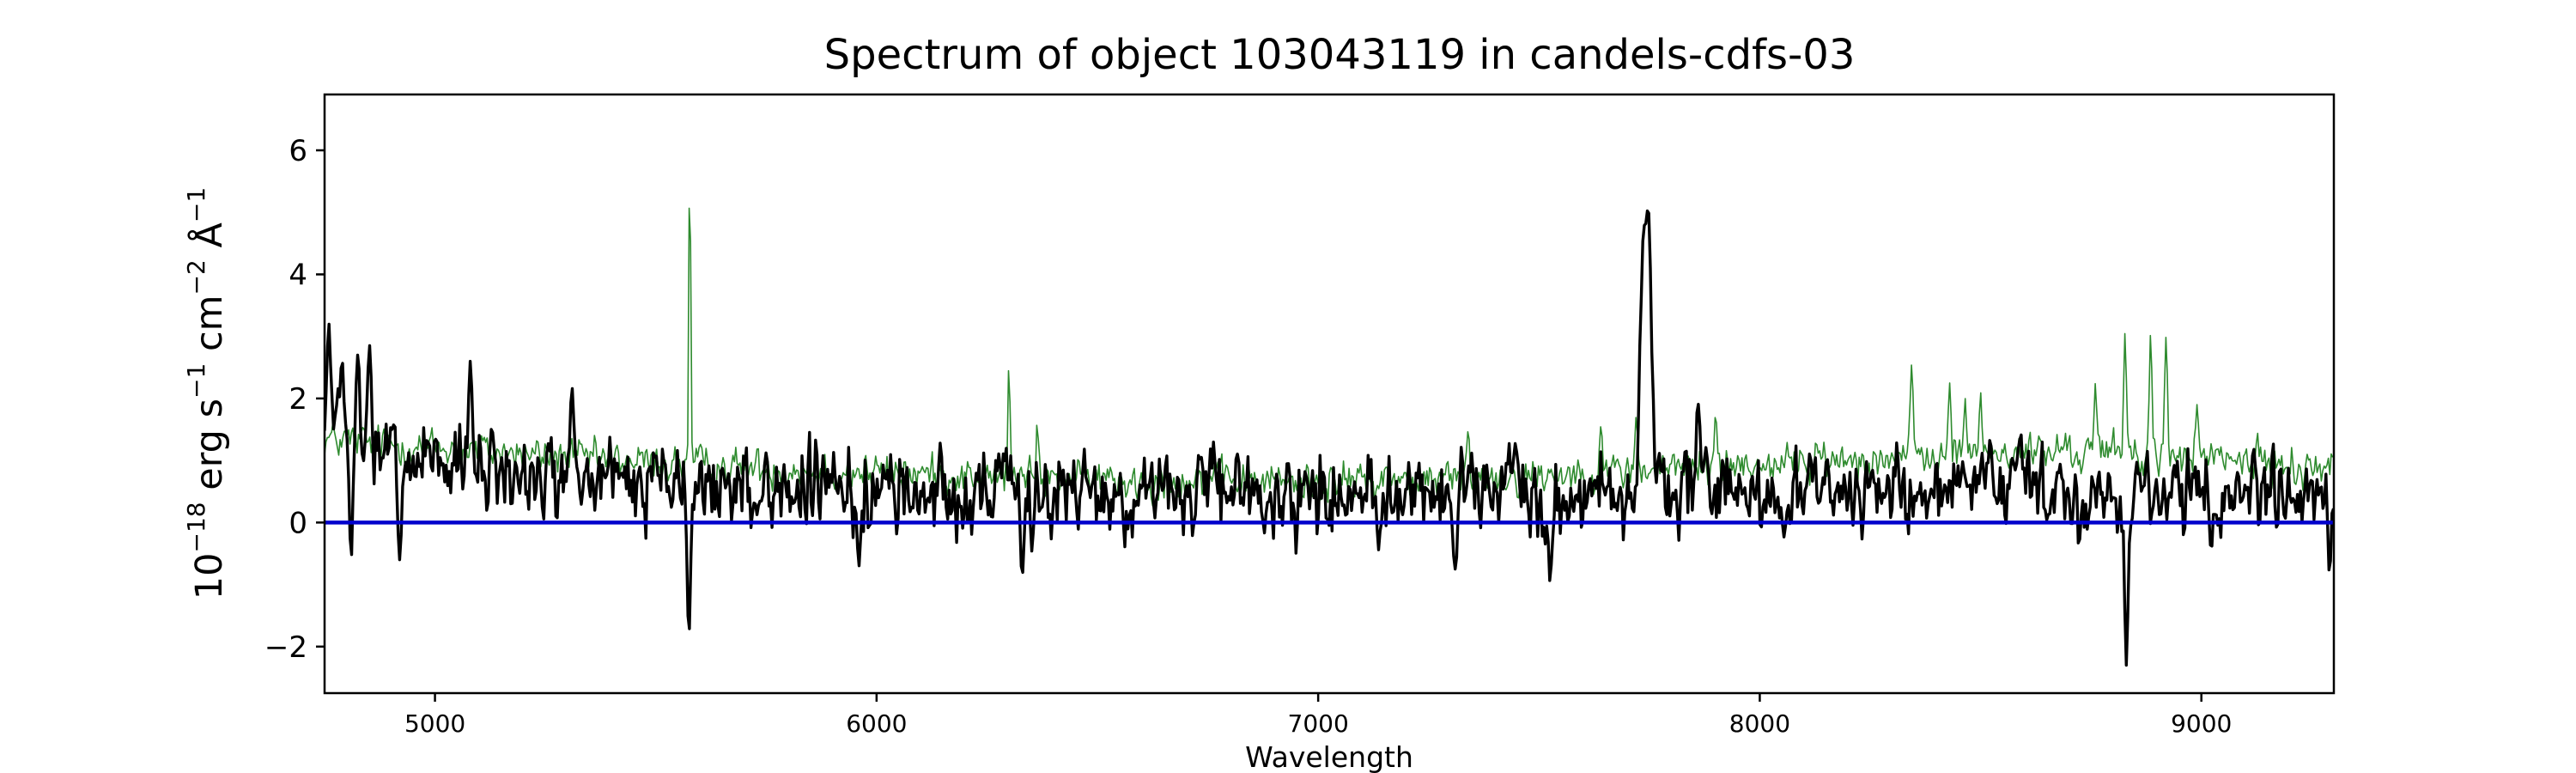 Image resolution: width=2576 pixels, height=773 pixels. I want to click on y-axis-label-unit2: cm, so click(209, 328).